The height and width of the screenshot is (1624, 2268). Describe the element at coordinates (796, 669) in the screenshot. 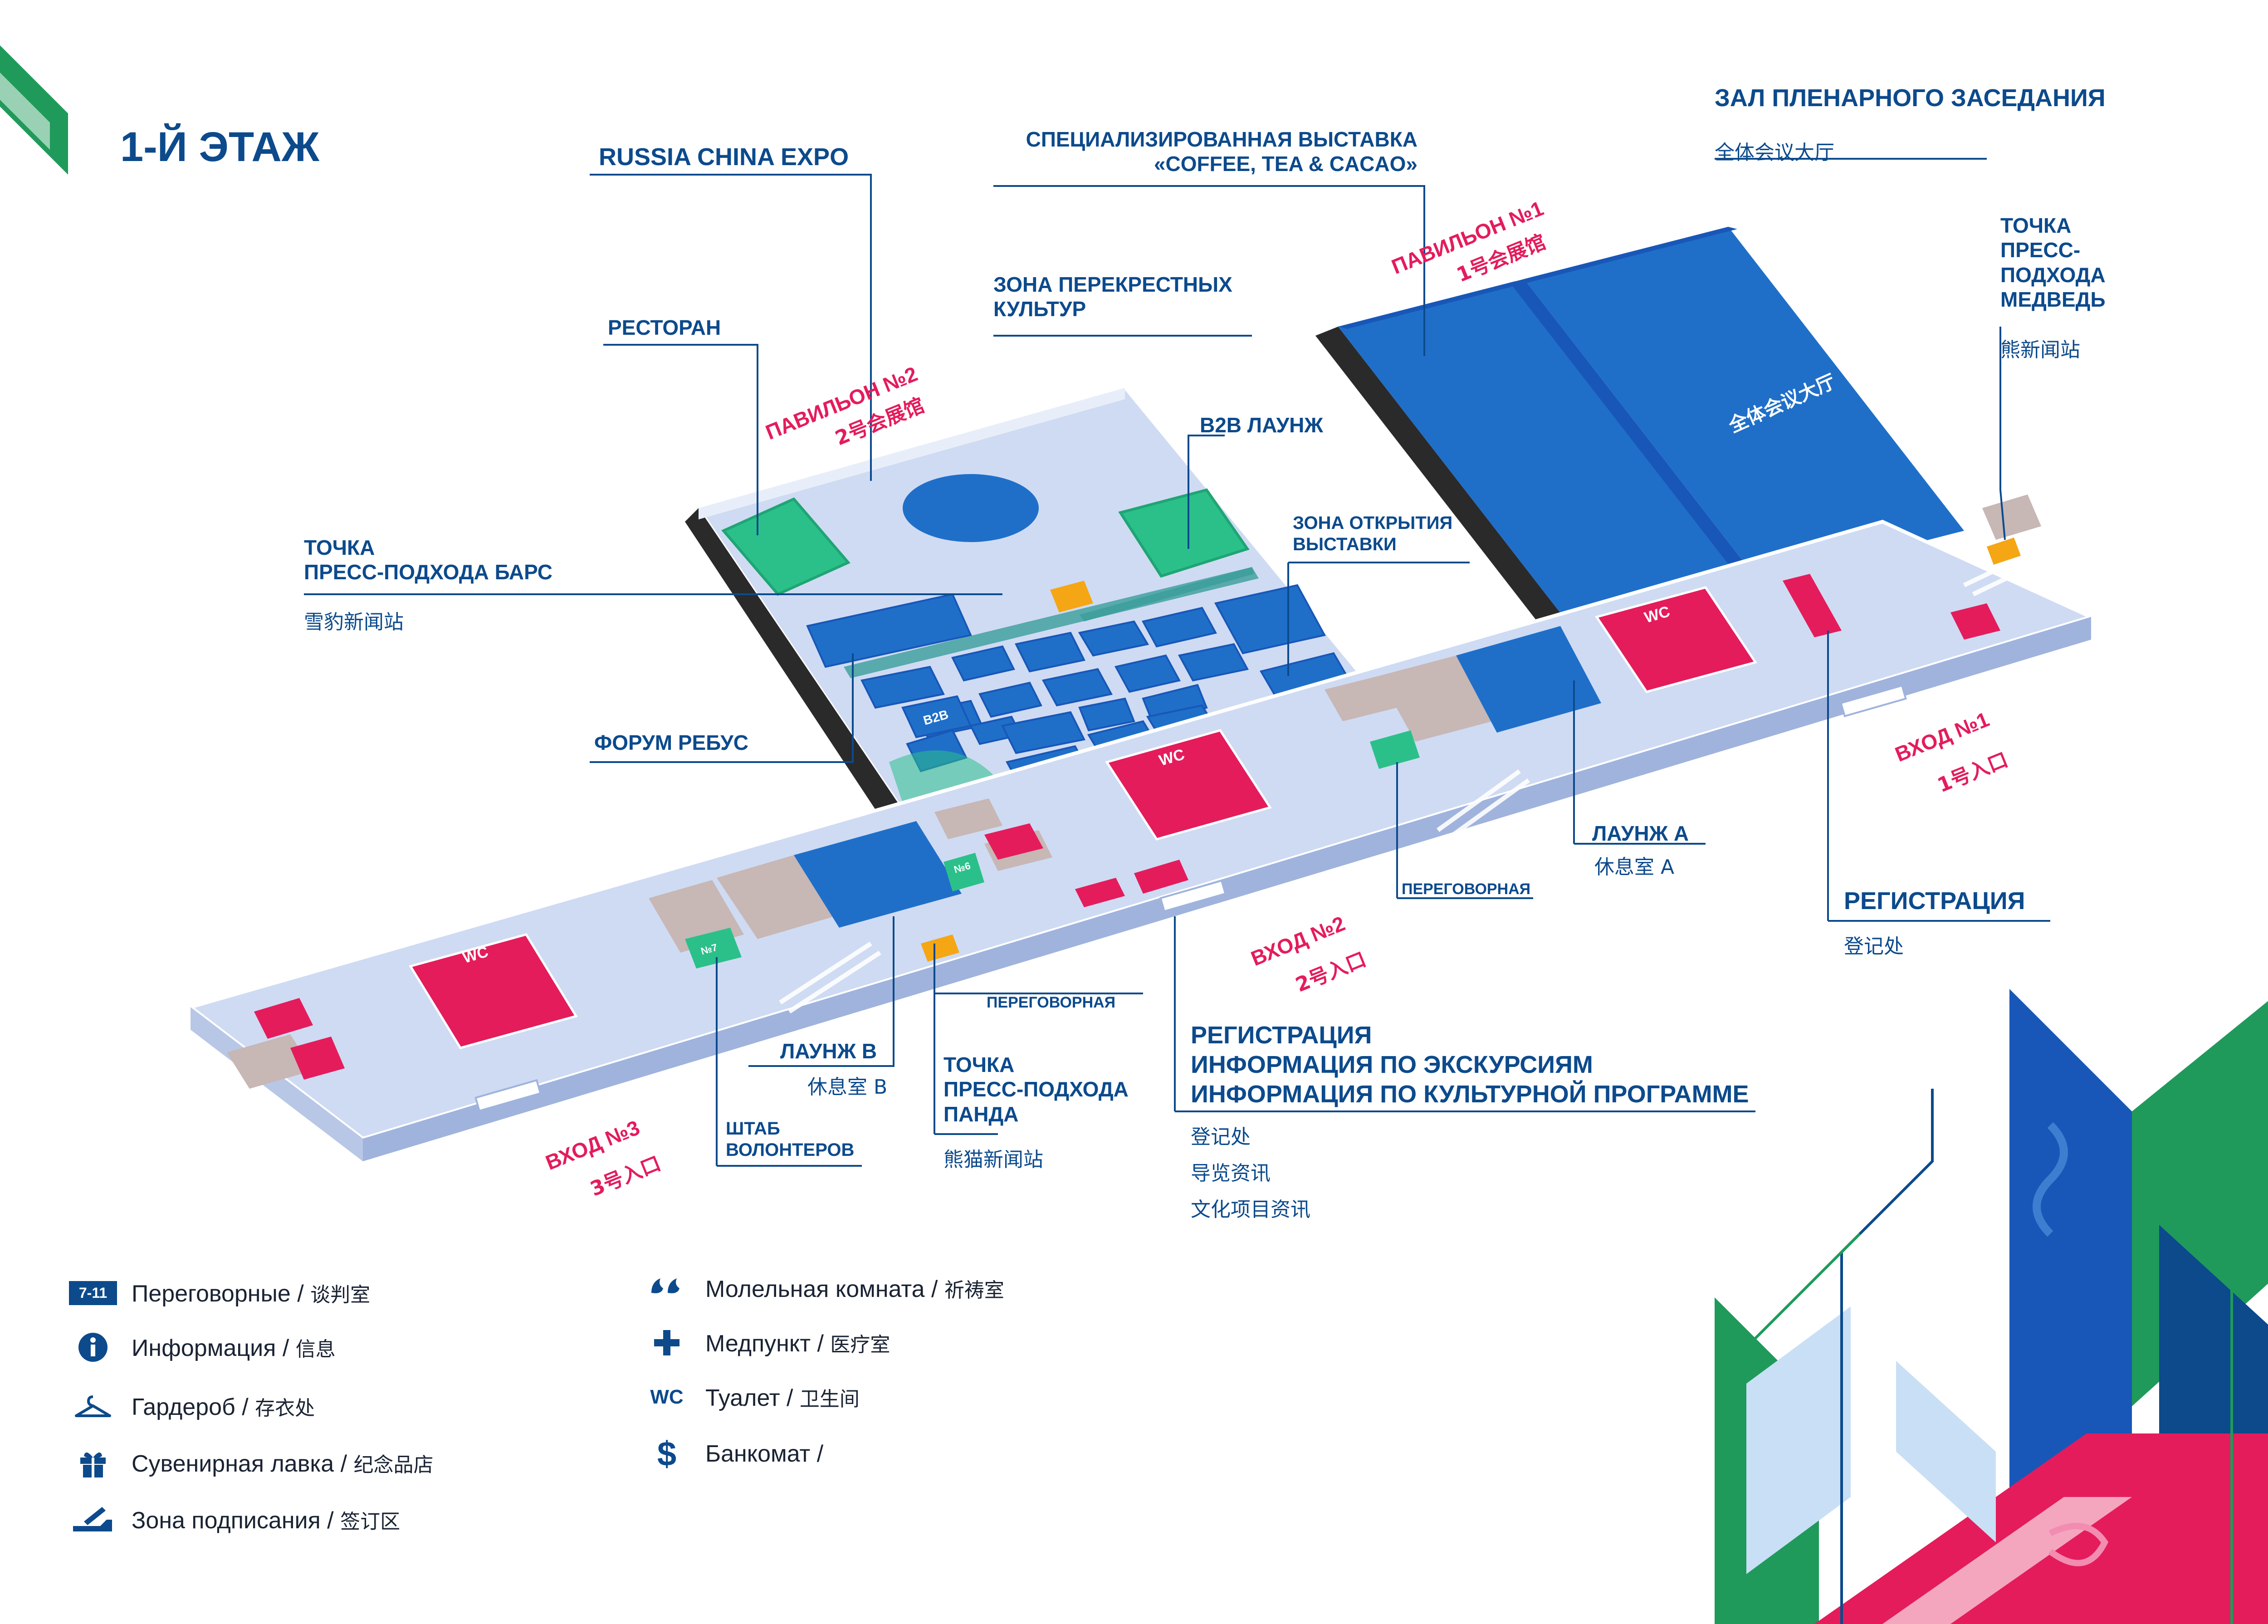

I see `pavilion2-wall-dark` at that location.